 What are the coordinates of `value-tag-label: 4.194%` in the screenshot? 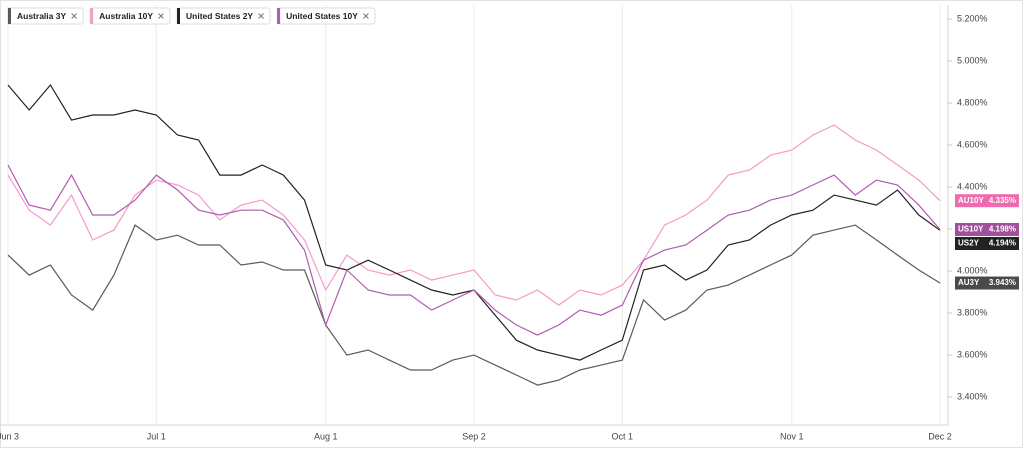 It's located at (1002, 243).